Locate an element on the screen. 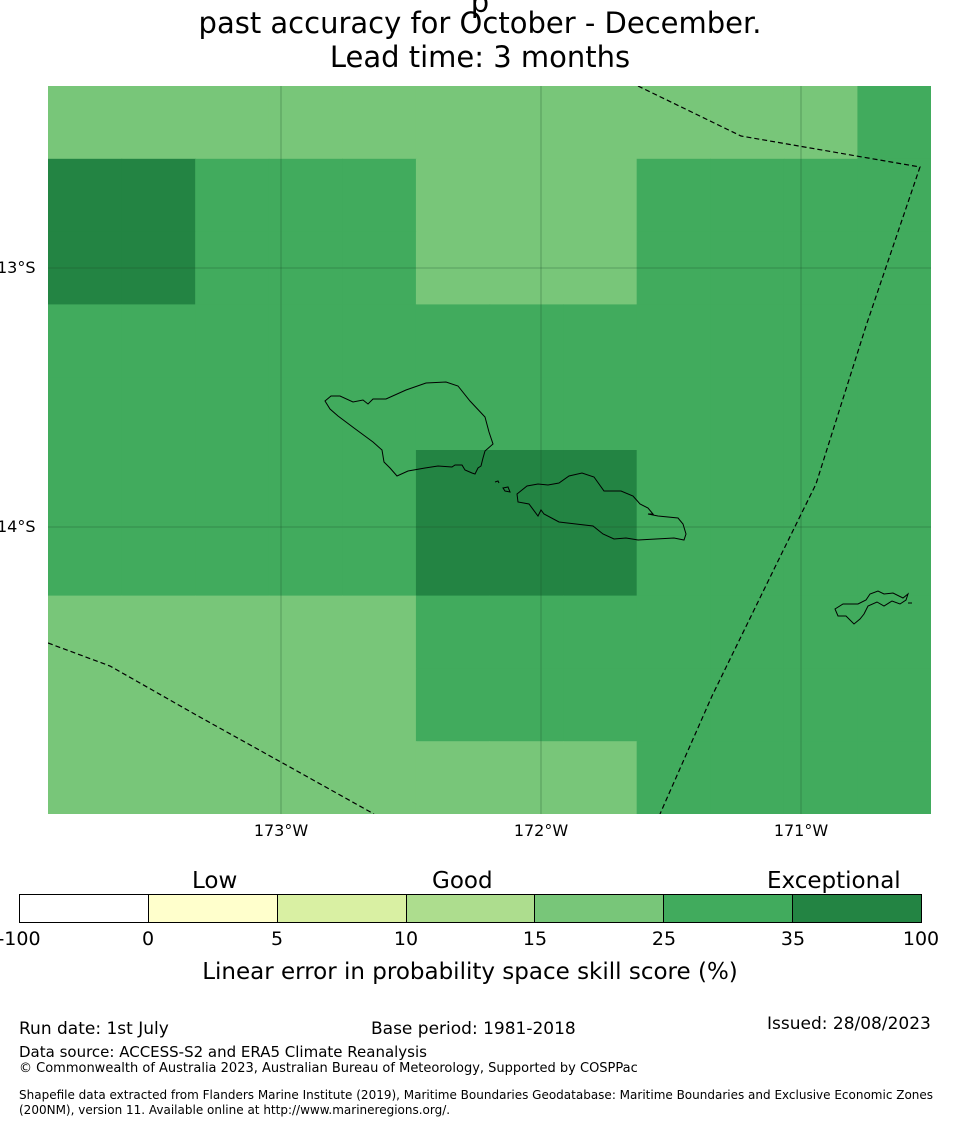 This screenshot has height=1125, width=960. island-outlines is located at coordinates (618, 503).